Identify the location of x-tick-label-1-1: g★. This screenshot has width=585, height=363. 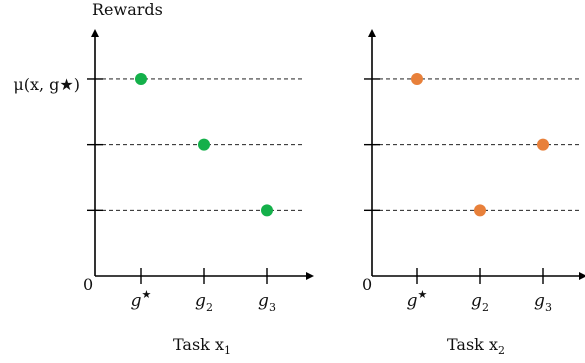
(141, 299).